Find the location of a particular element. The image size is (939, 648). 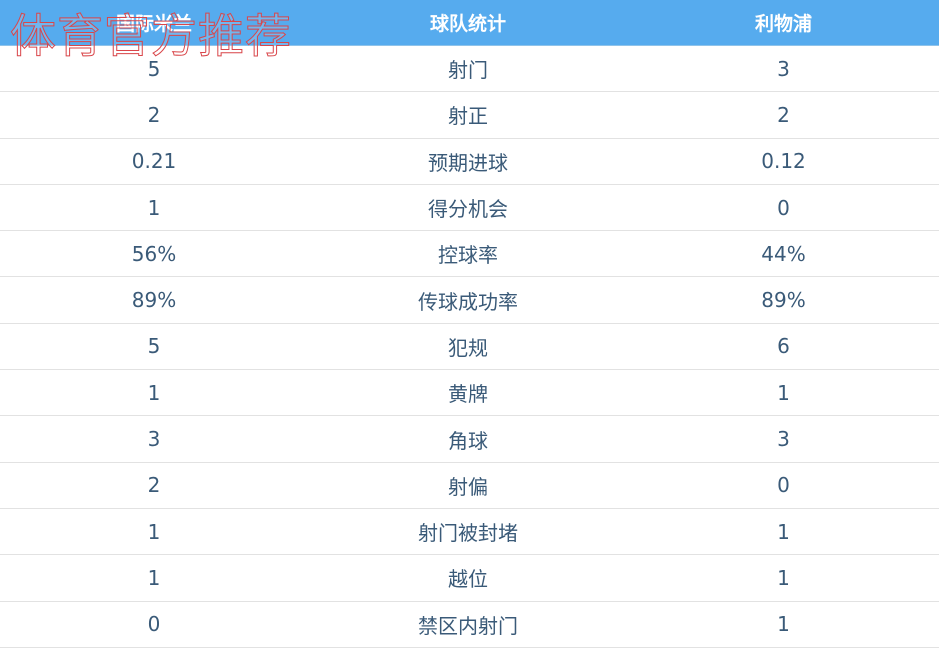

table-row: 2 射偏 0 is located at coordinates (469, 486).